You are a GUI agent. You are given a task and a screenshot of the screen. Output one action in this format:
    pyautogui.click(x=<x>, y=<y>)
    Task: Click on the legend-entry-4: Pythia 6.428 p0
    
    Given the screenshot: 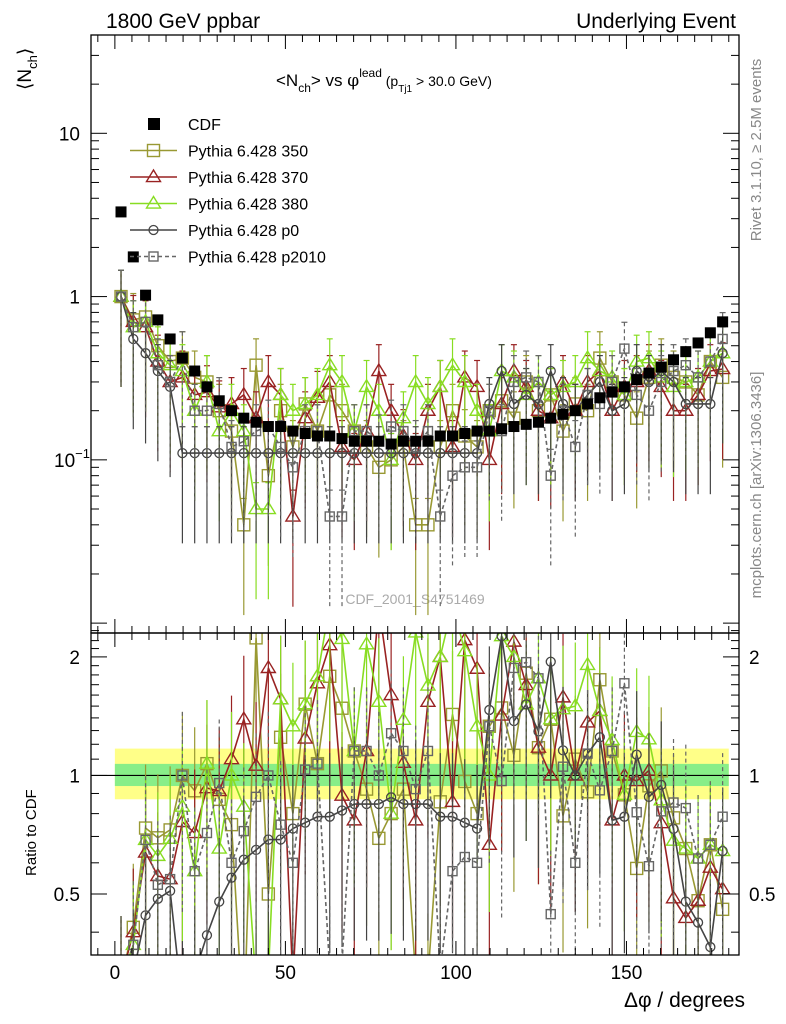 What is the action you would take?
    pyautogui.click(x=214, y=231)
    